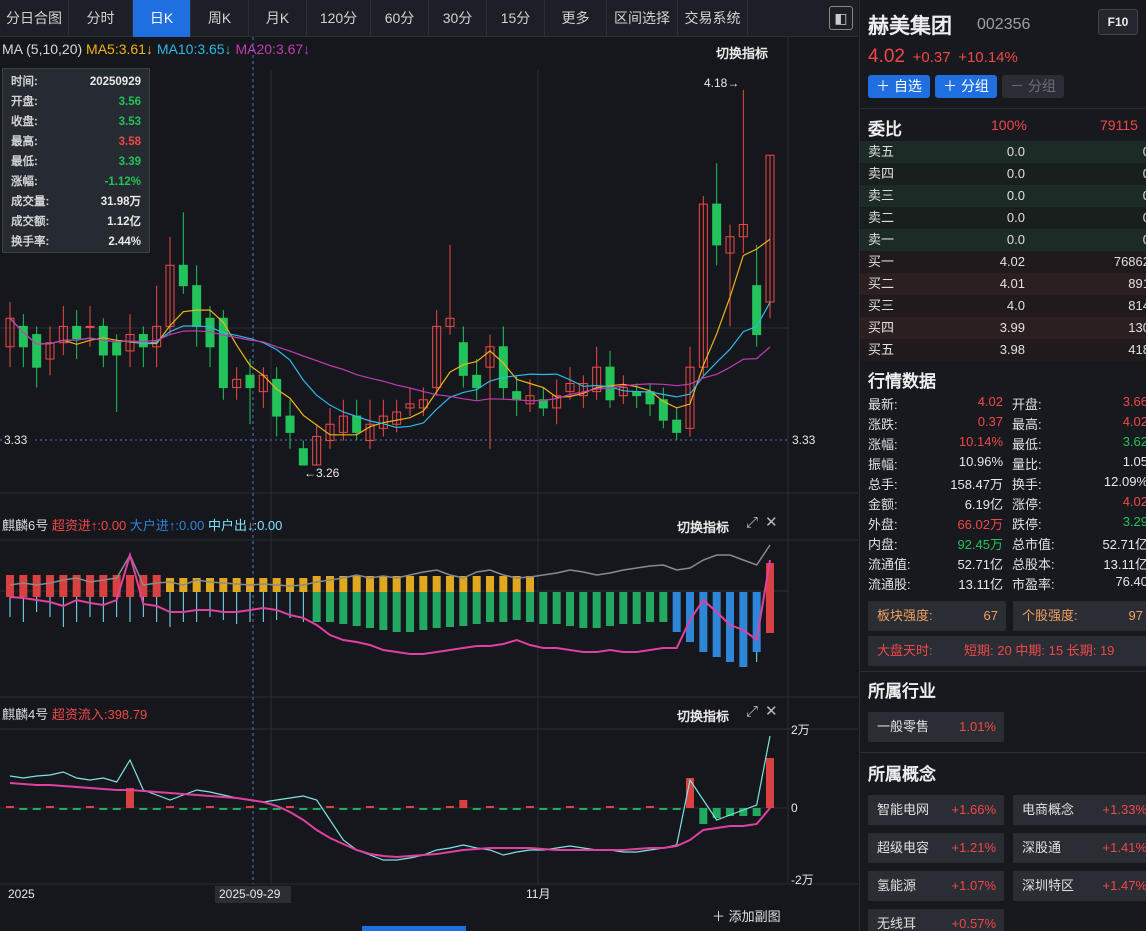  Describe the element at coordinates (1079, 848) in the screenshot. I see `concept-tag: 深股通 +1.41%` at that location.